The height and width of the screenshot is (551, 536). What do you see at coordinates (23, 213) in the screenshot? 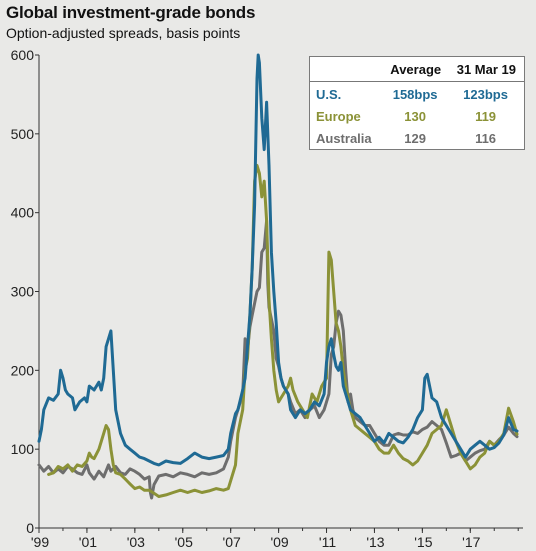
I see `y-tick-label: 400` at bounding box center [23, 213].